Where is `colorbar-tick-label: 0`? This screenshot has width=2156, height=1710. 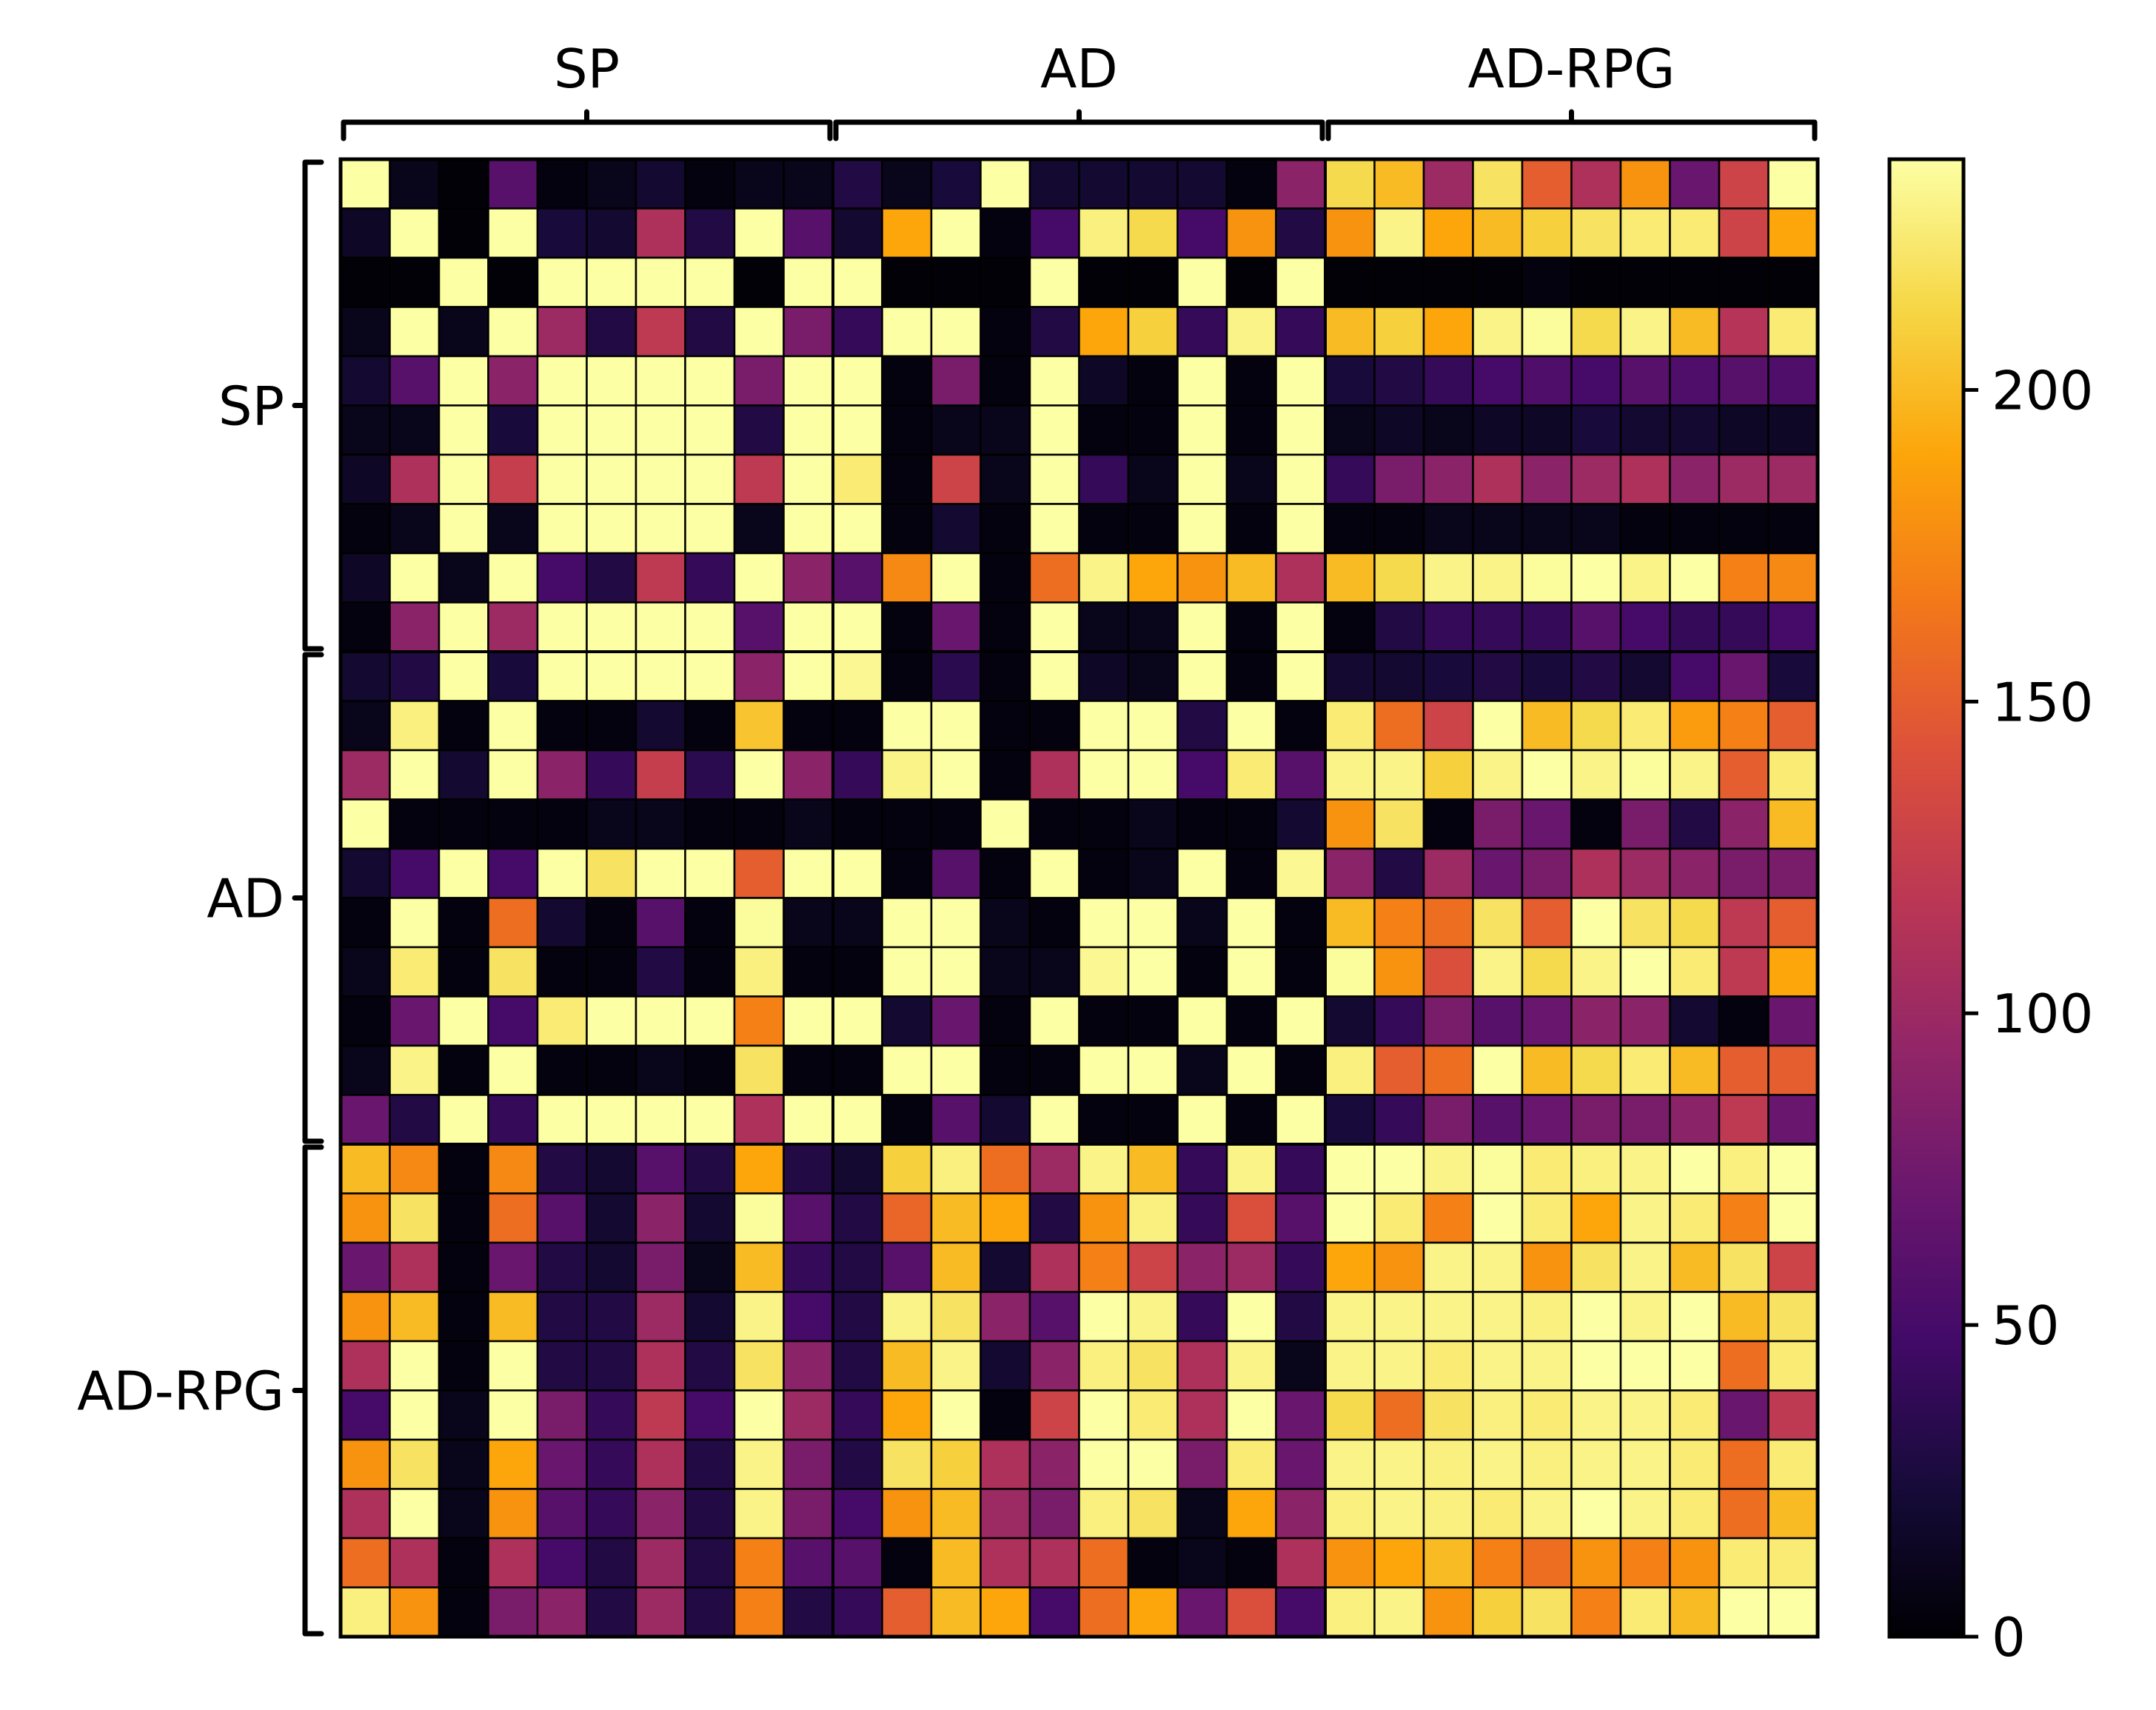 colorbar-tick-label: 0 is located at coordinates (2009, 1638).